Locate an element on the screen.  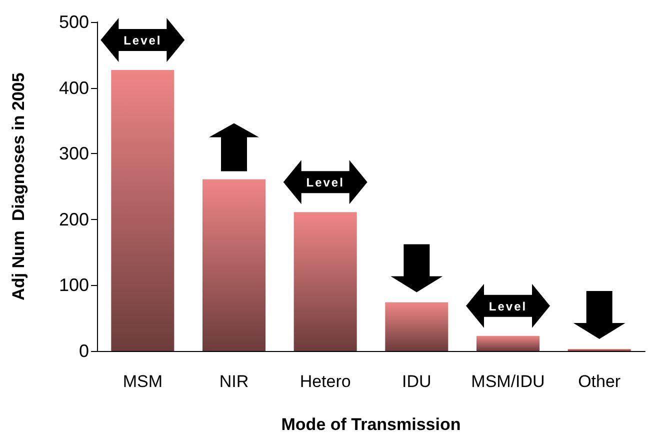
x-tick-label: MSM/IDU is located at coordinates (508, 381).